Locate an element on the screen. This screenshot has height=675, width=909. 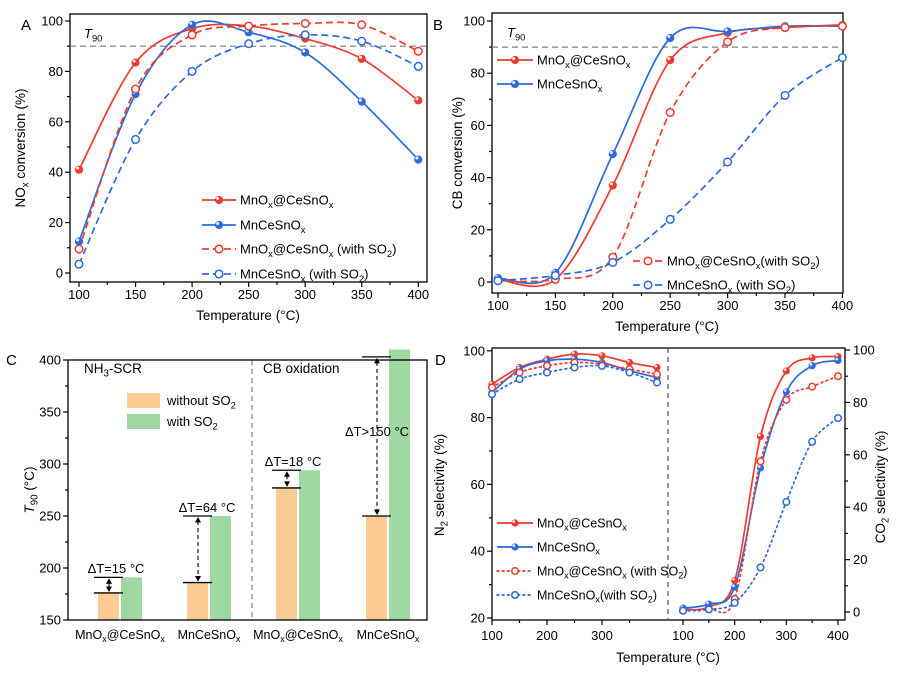
y-tick-label: 80 is located at coordinates (56, 71).